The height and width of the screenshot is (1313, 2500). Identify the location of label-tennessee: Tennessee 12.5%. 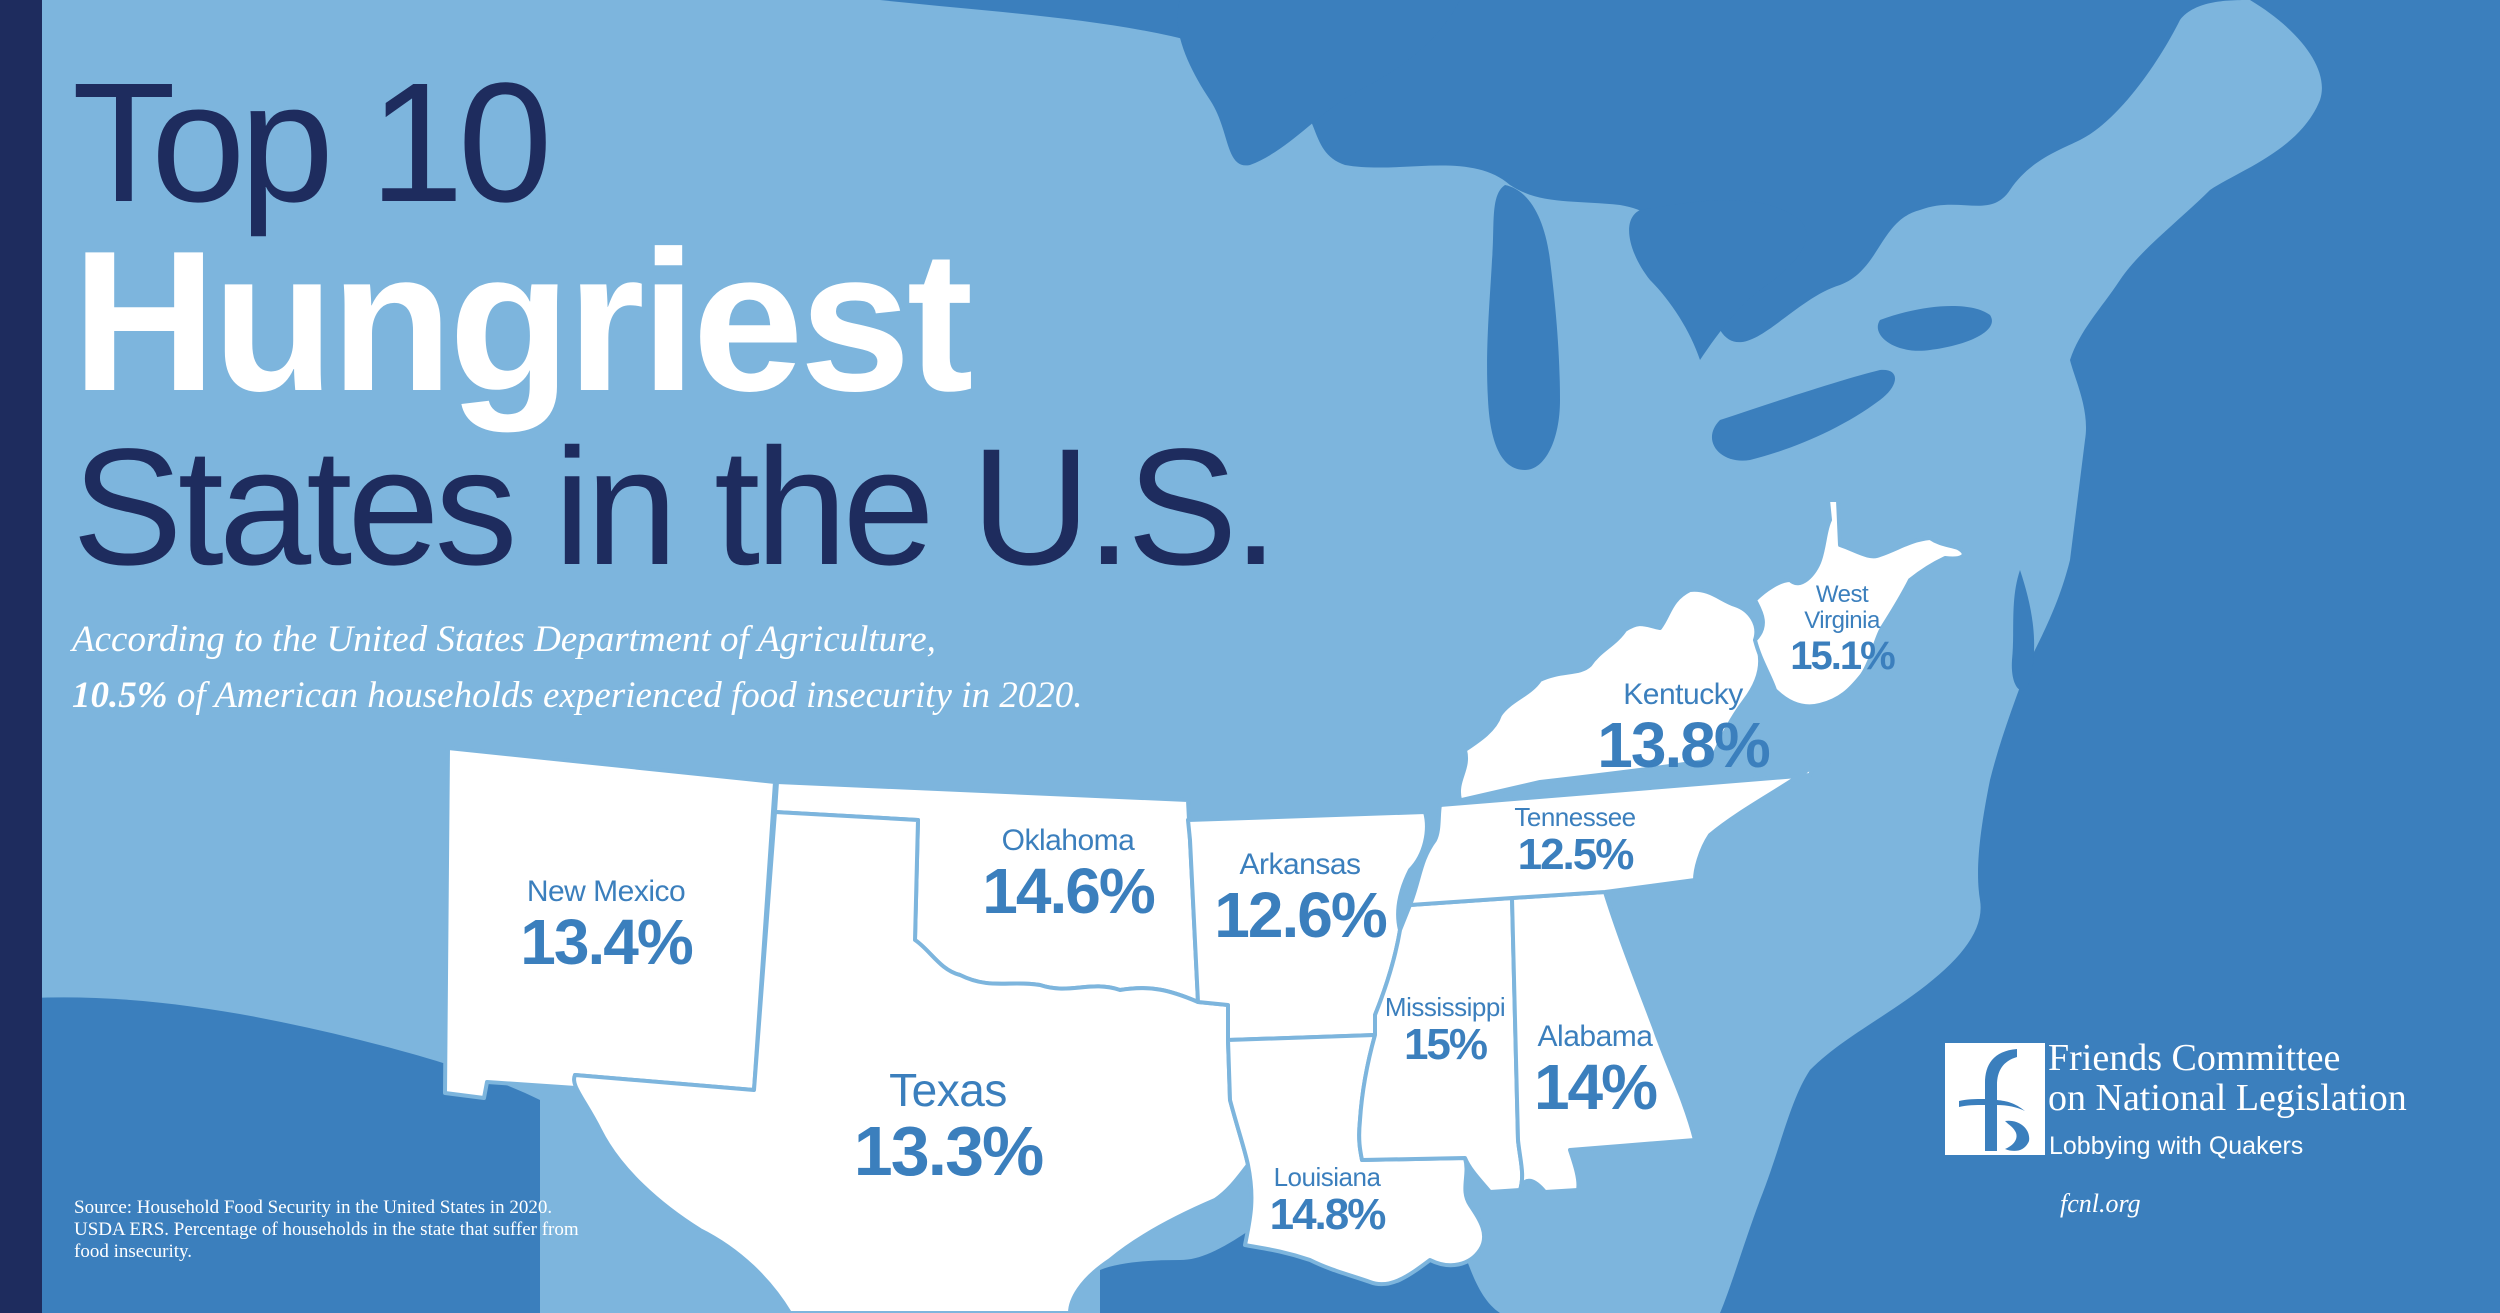
(1575, 840).